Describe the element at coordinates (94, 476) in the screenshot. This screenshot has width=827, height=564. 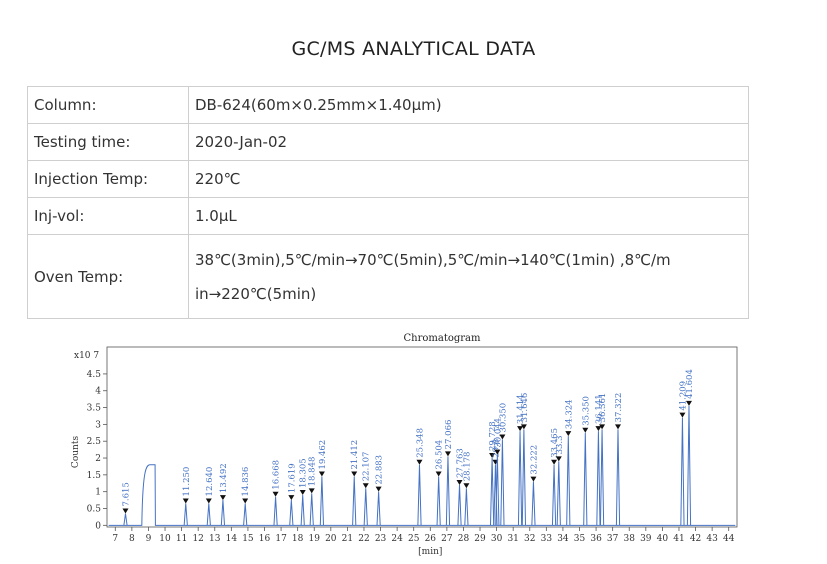
I see `y-tick-label: 1.5` at that location.